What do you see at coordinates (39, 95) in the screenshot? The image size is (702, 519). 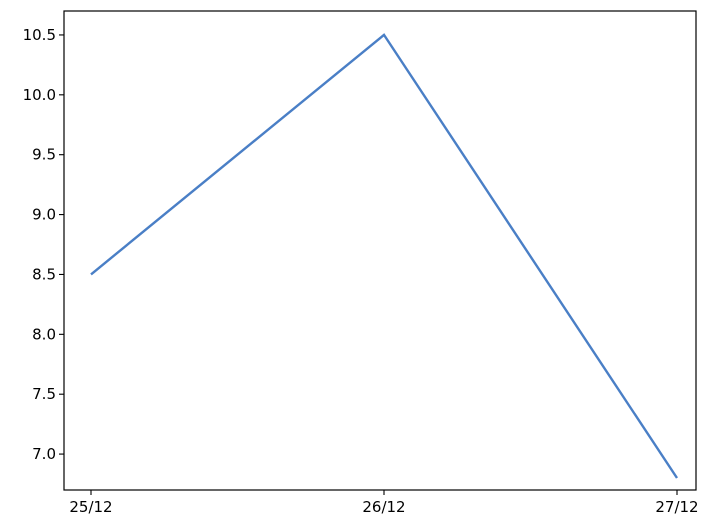 I see `y-tick-label: 10.0` at bounding box center [39, 95].